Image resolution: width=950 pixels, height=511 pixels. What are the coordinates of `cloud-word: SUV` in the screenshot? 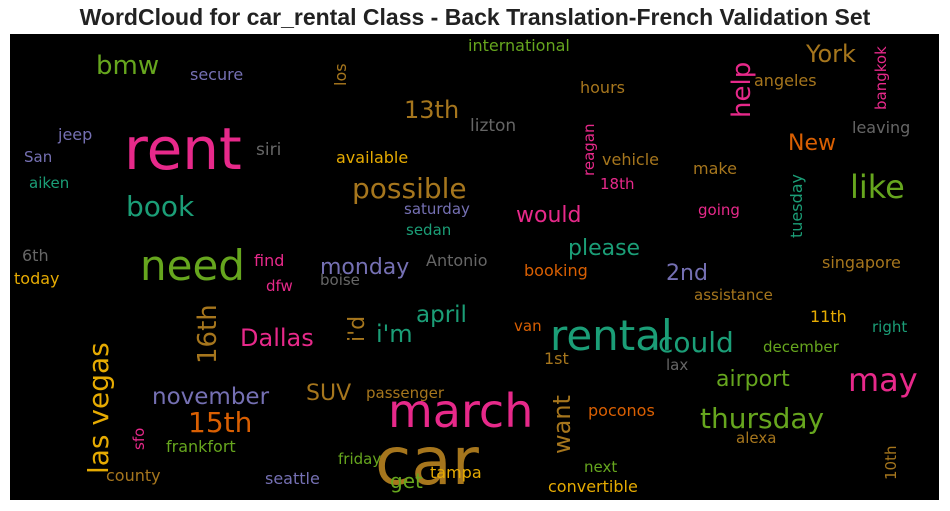 It's located at (328, 393).